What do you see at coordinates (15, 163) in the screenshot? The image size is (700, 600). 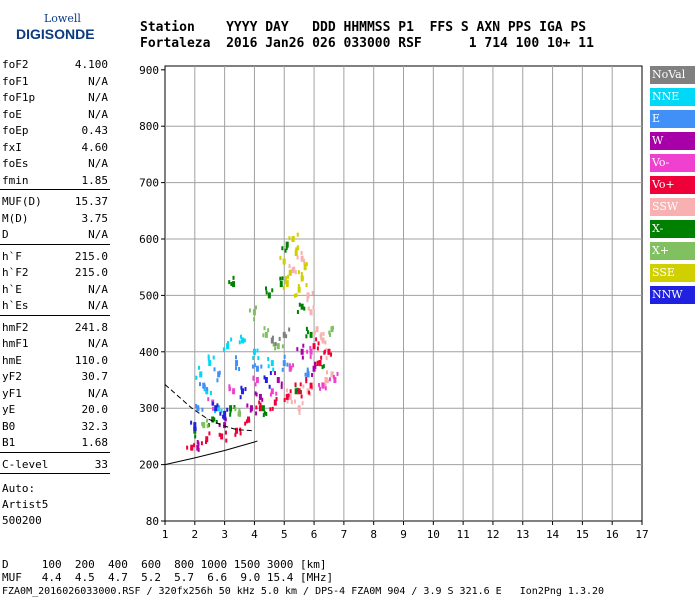 I see `param-label: foEs` at bounding box center [15, 163].